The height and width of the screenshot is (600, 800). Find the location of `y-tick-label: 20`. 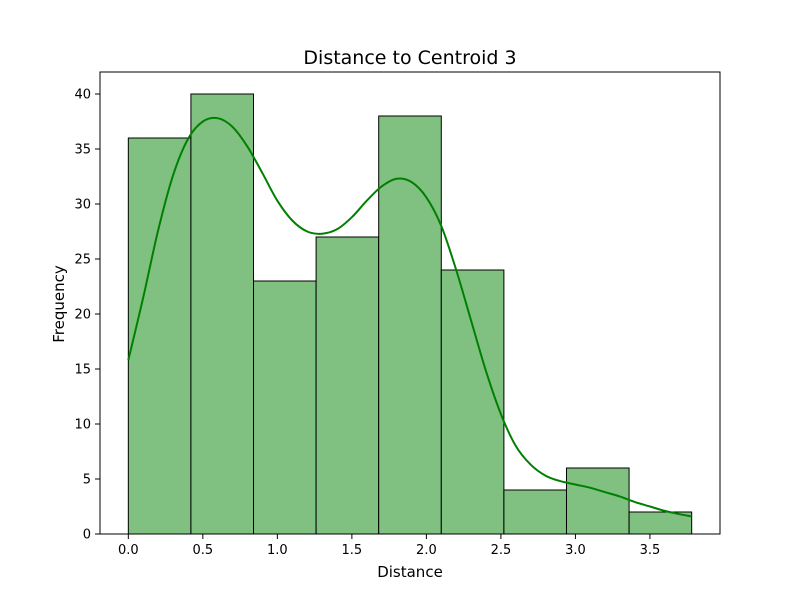

y-tick-label: 20 is located at coordinates (82, 315).